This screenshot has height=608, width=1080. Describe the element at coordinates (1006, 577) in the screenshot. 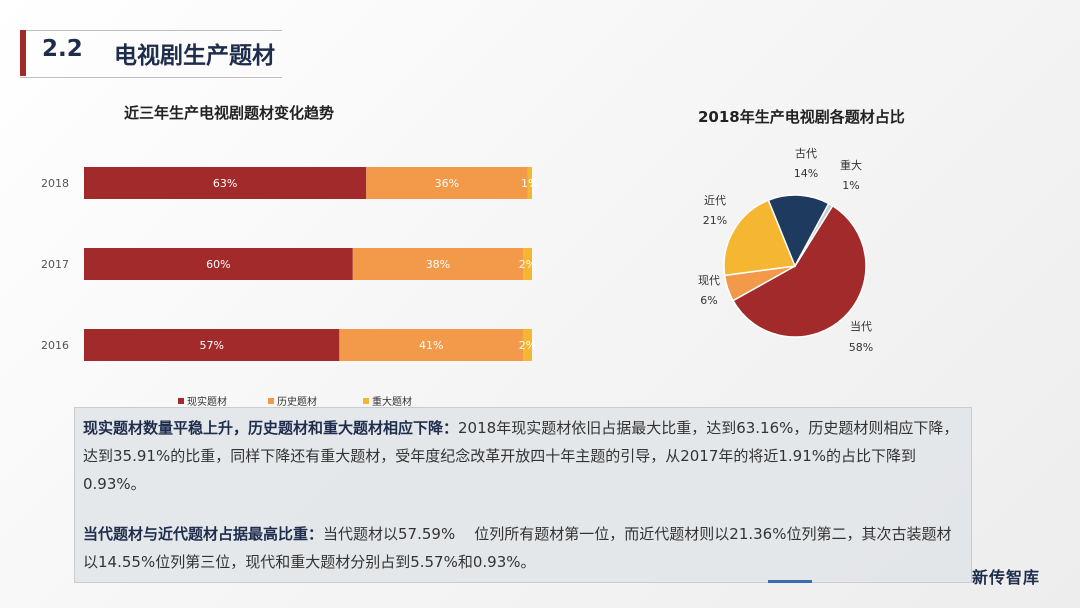

I see `watermark-logo: 新传智库` at that location.